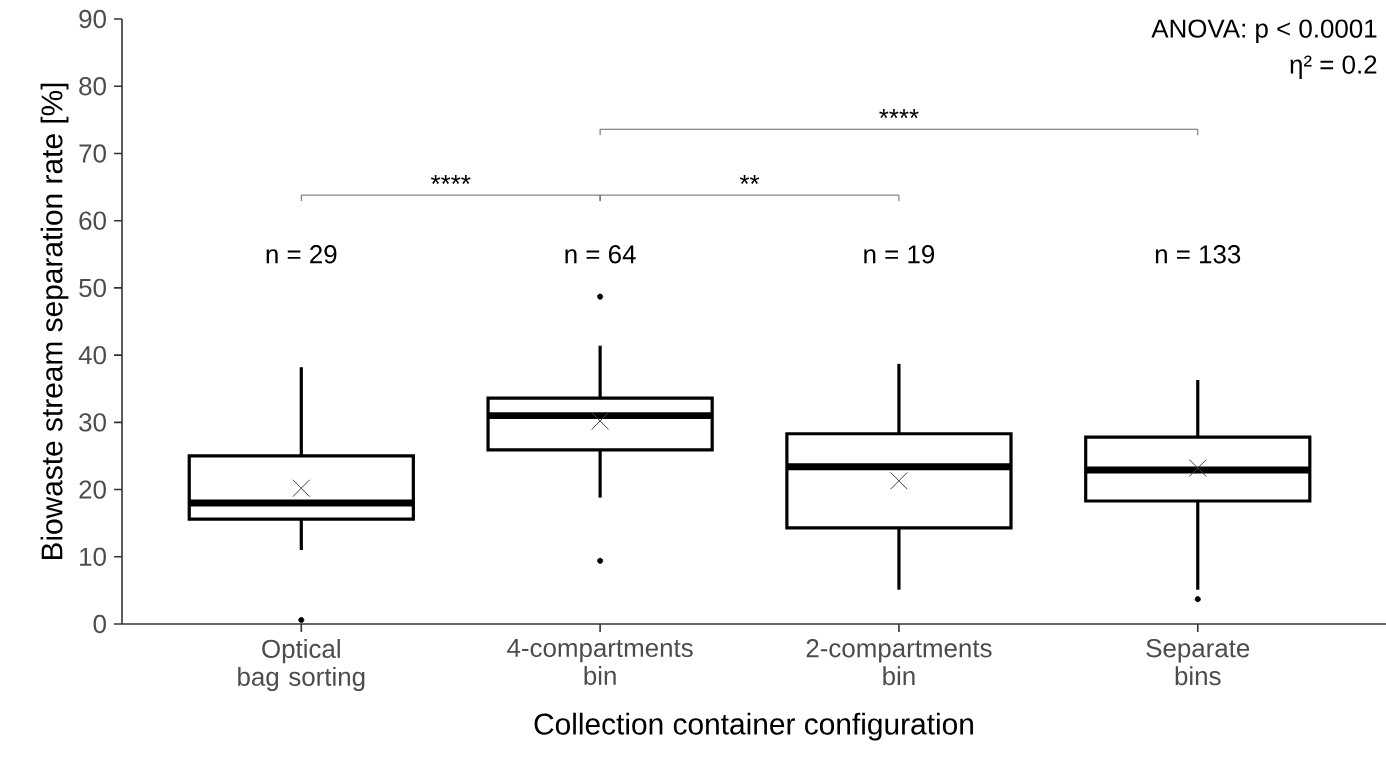  I want to click on annotation: ANOVA: p < 0.0001, so click(1264, 31).